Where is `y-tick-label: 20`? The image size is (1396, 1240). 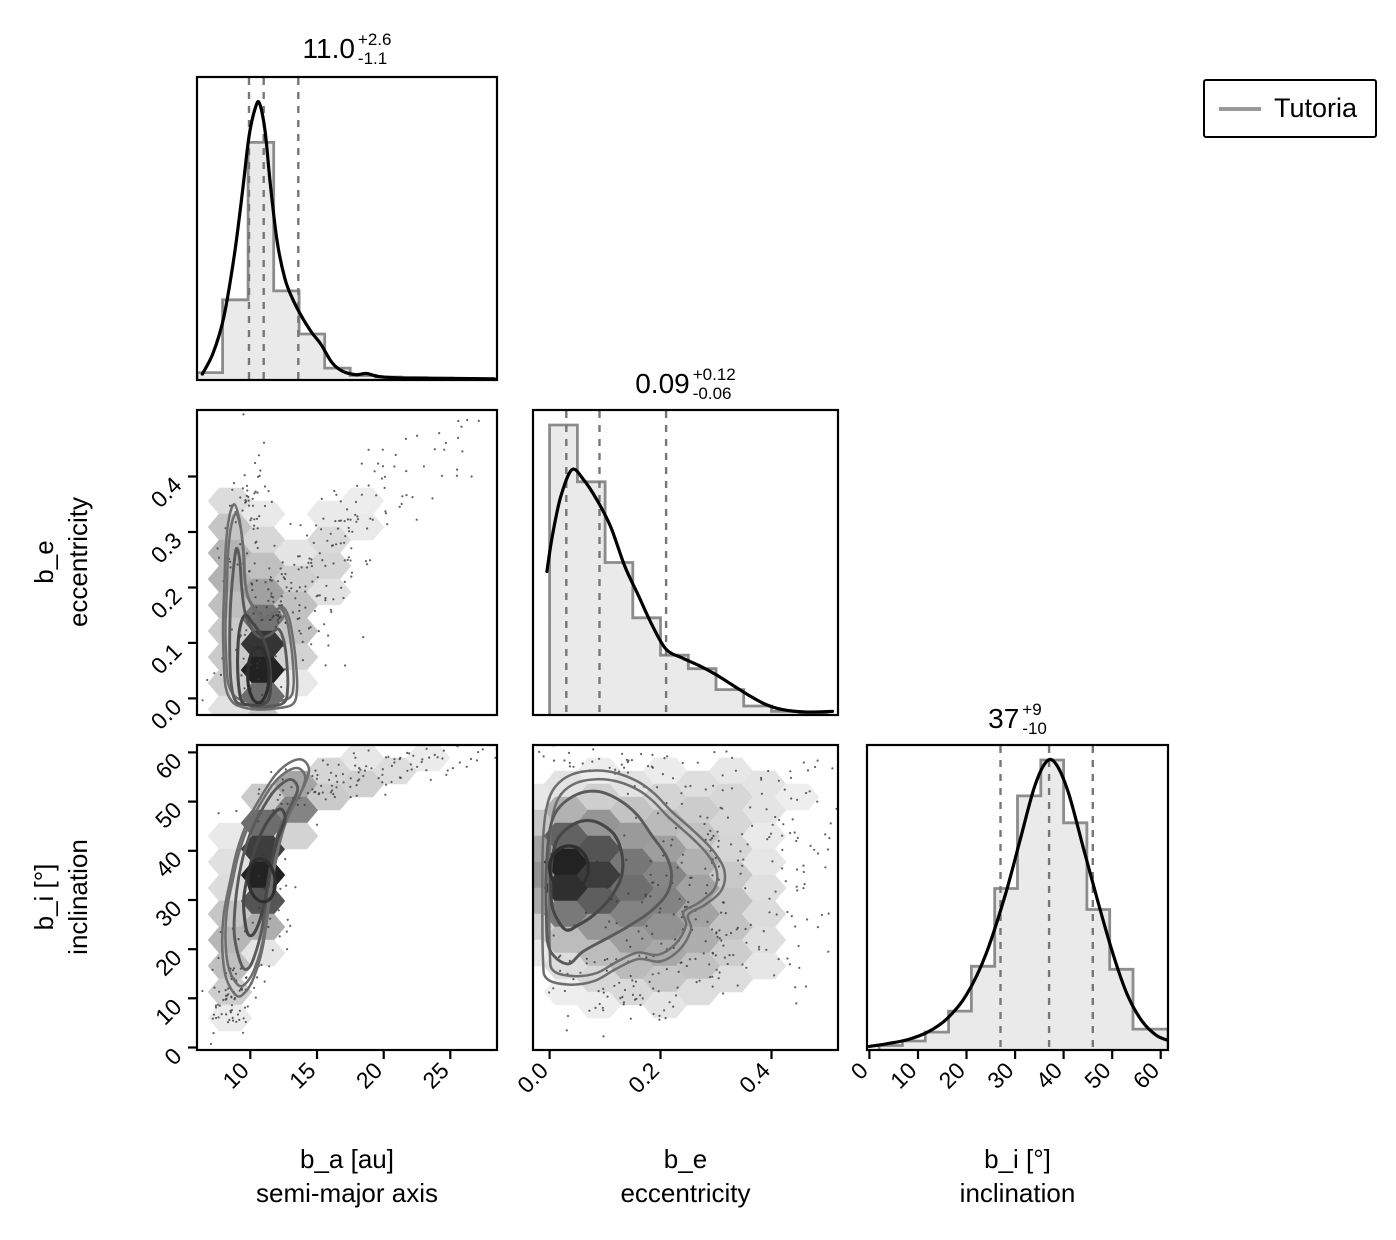 y-tick-label: 20 is located at coordinates (168, 962).